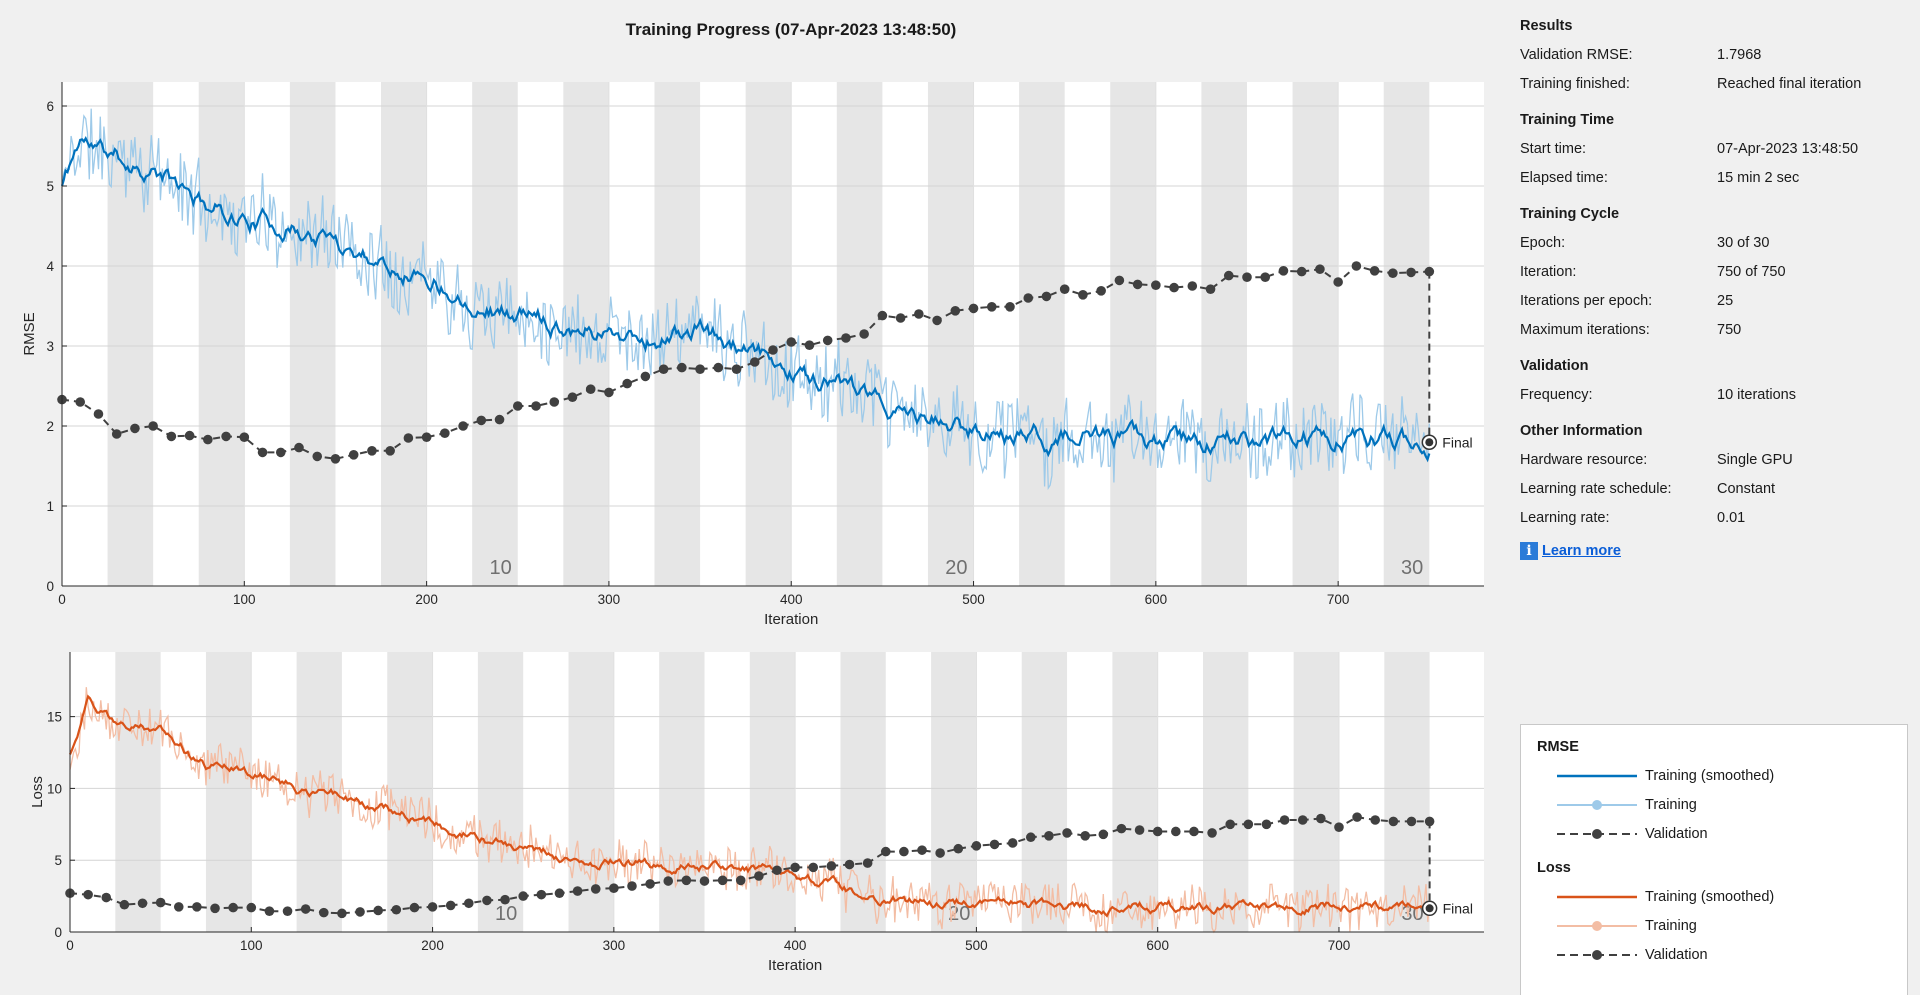  Describe the element at coordinates (1581, 431) in the screenshot. I see `other-info-heading: Other Information` at that location.